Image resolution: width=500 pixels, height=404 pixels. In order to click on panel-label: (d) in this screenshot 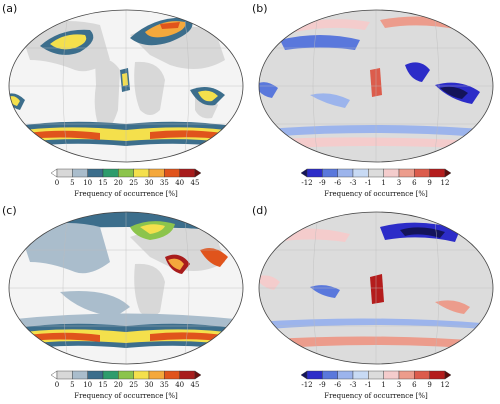, I will do `click(260, 210)`.